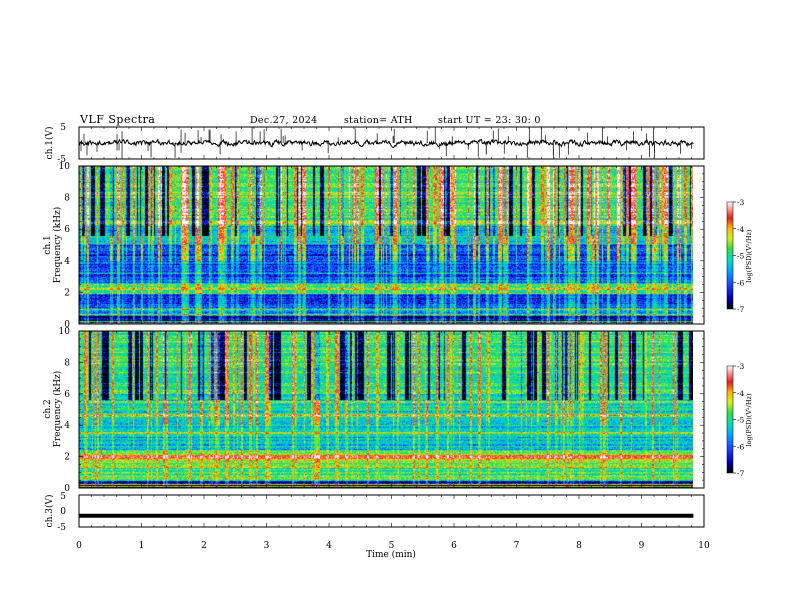 The width and height of the screenshot is (792, 612). What do you see at coordinates (454, 546) in the screenshot?
I see `time-tick-label: 6` at bounding box center [454, 546].